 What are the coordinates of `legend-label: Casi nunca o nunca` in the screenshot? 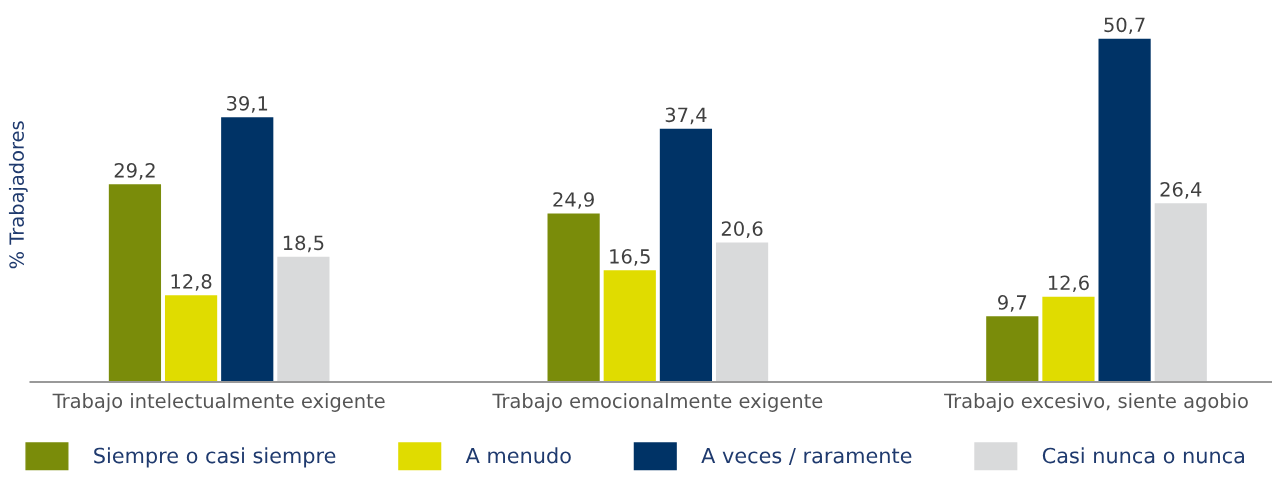 It's located at (1143, 455).